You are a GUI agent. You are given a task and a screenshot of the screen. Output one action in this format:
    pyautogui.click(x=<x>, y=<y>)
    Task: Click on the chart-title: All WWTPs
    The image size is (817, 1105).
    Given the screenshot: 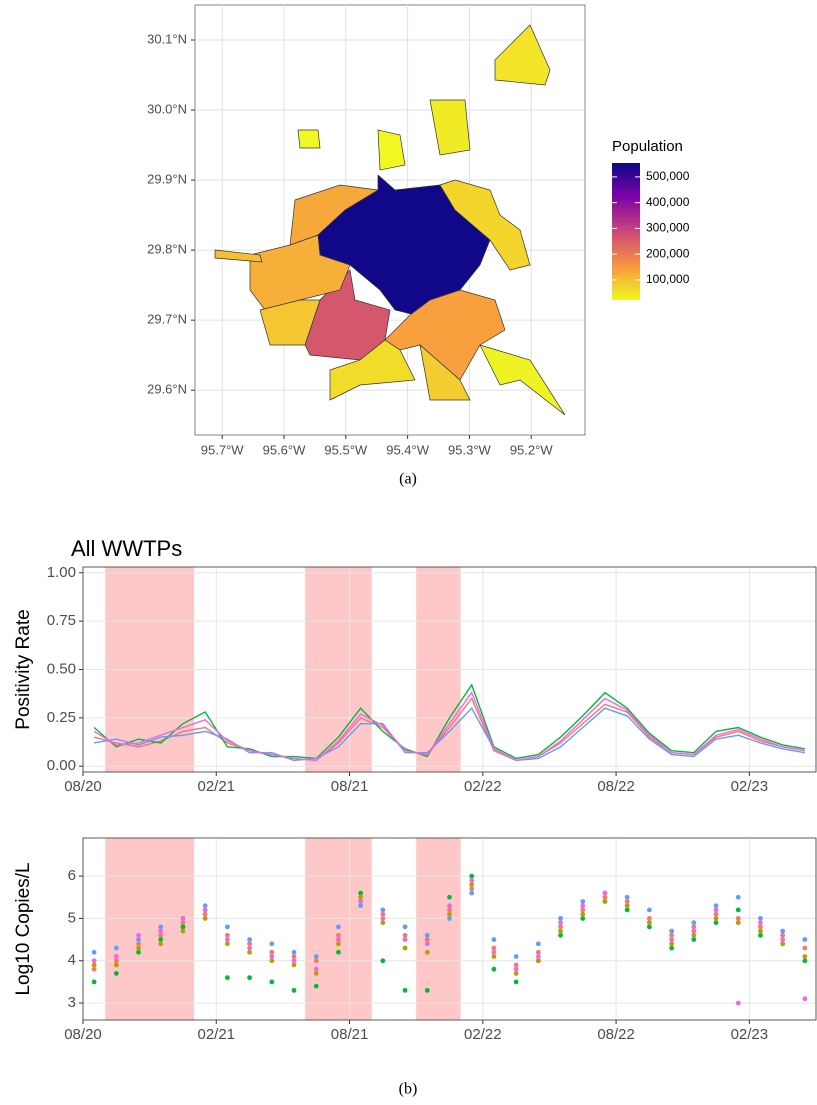 What is the action you would take?
    pyautogui.click(x=126, y=548)
    